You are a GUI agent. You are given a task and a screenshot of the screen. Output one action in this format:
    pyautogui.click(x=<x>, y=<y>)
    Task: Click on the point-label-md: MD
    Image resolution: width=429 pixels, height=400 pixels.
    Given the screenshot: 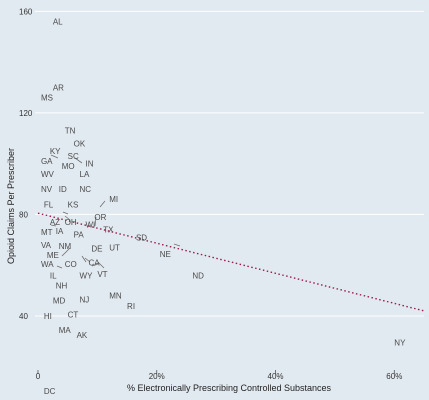 What is the action you would take?
    pyautogui.click(x=59, y=301)
    